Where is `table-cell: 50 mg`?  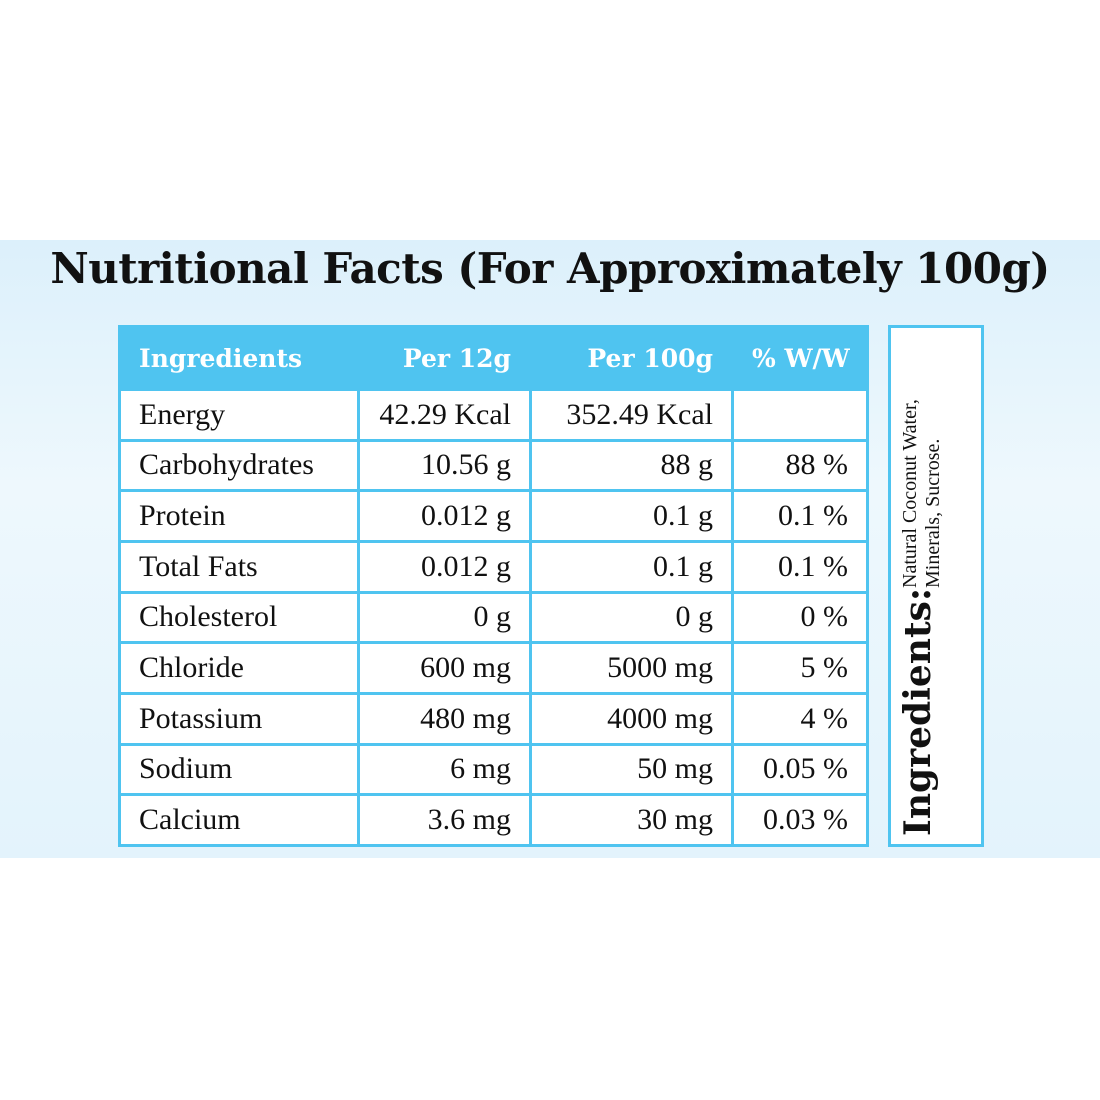
table-cell: 50 mg is located at coordinates (631, 769).